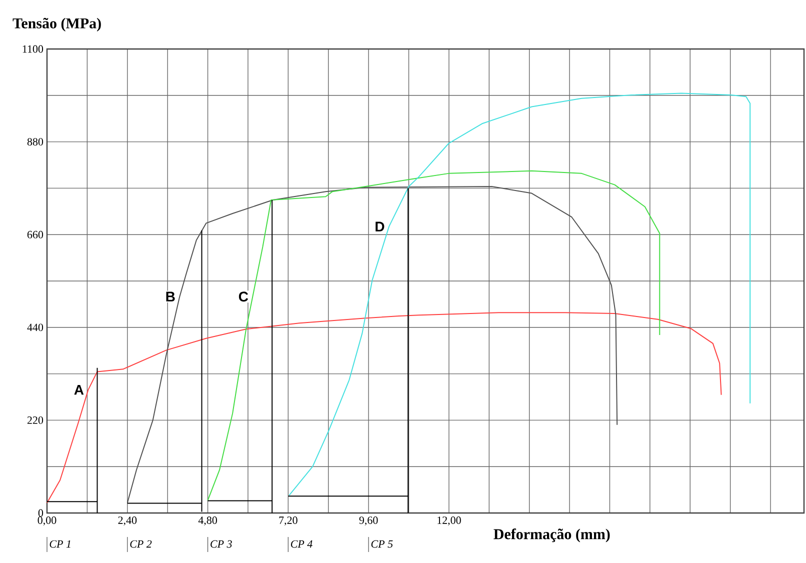 The image size is (806, 563). Describe the element at coordinates (33, 49) in the screenshot. I see `y-tick-label: 1100` at that location.